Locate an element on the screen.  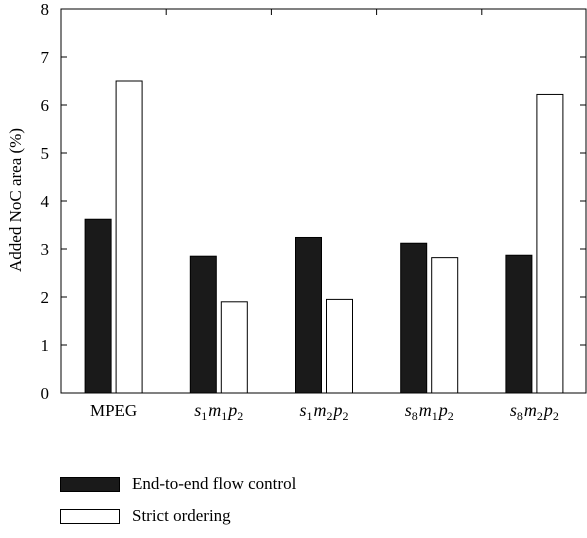
y-tick-label: 4 is located at coordinates (45, 201).